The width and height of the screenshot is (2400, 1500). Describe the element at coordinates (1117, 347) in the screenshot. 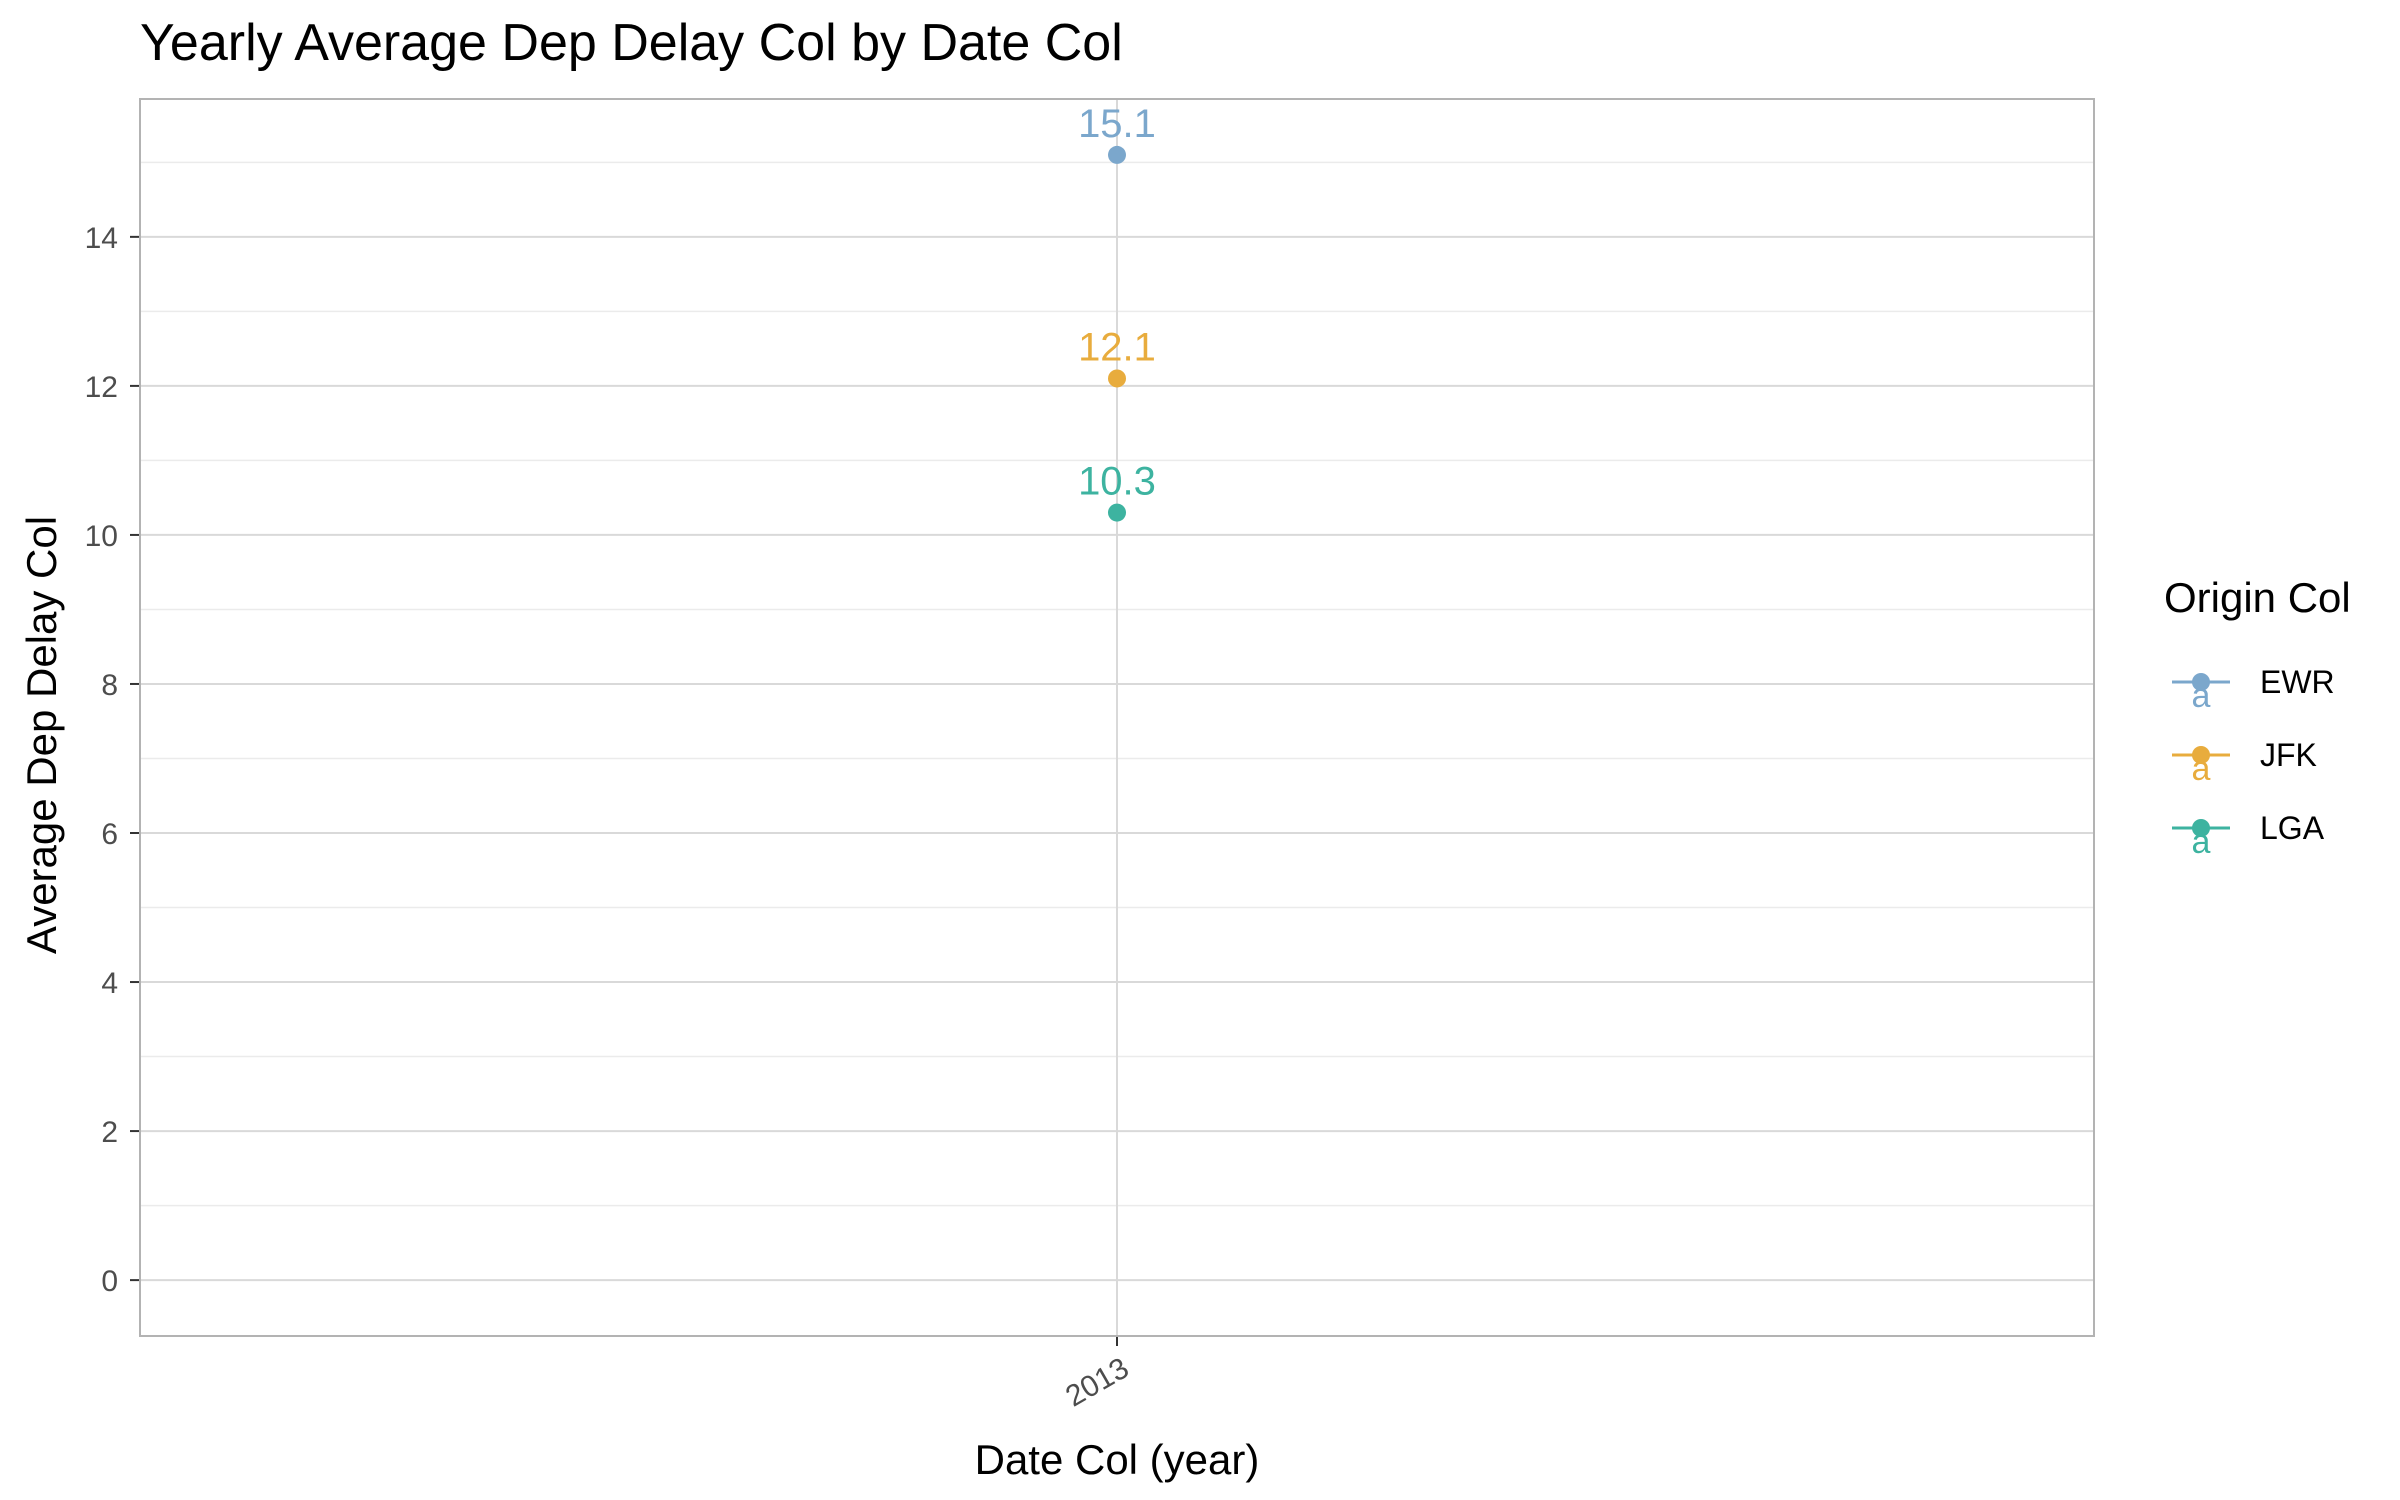

I see `data-label-jfk: 12.1` at that location.